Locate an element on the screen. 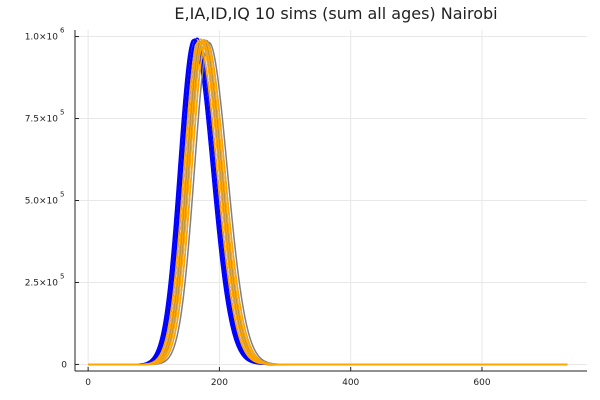 The width and height of the screenshot is (600, 400). y-tick-exponent-4: 6 is located at coordinates (62, 31).